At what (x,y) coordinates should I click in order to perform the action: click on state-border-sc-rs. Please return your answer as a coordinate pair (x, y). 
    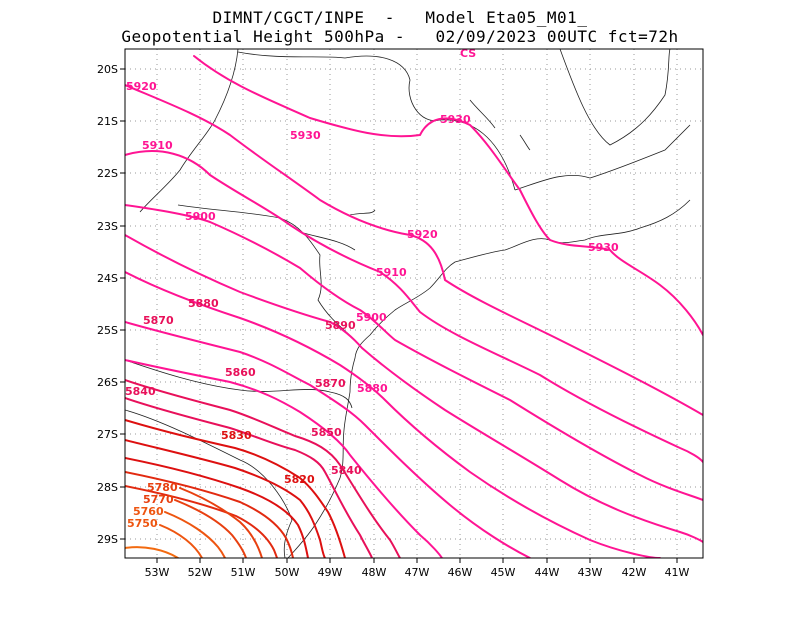
    Looking at the image, I should click on (209, 483).